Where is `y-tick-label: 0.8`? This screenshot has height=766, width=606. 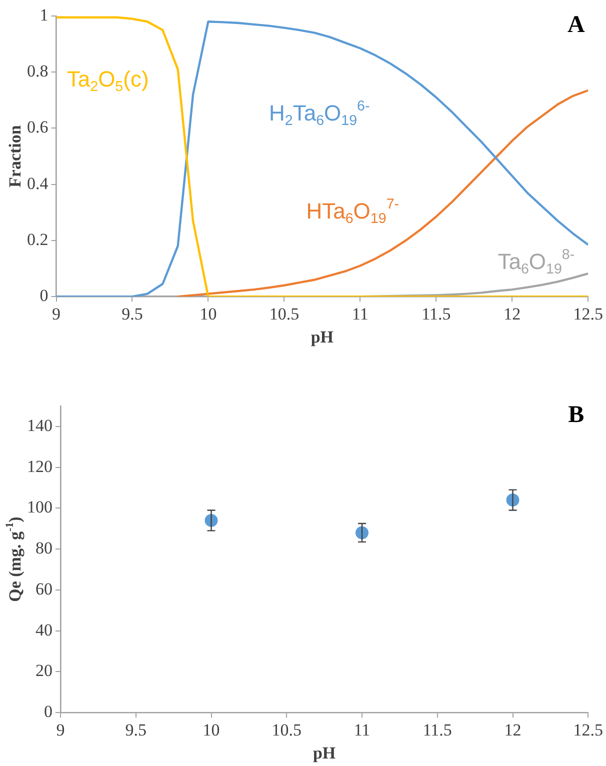 y-tick-label: 0.8 is located at coordinates (37, 71).